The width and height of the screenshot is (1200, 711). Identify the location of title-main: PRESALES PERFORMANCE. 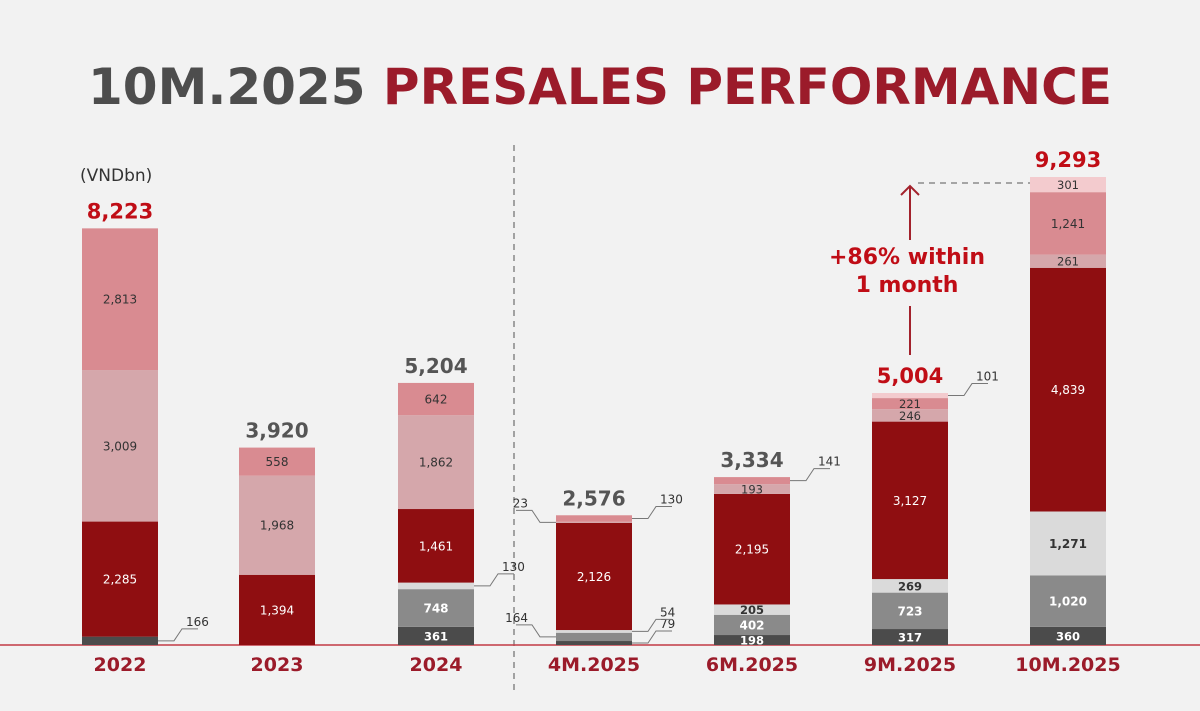
(747, 87).